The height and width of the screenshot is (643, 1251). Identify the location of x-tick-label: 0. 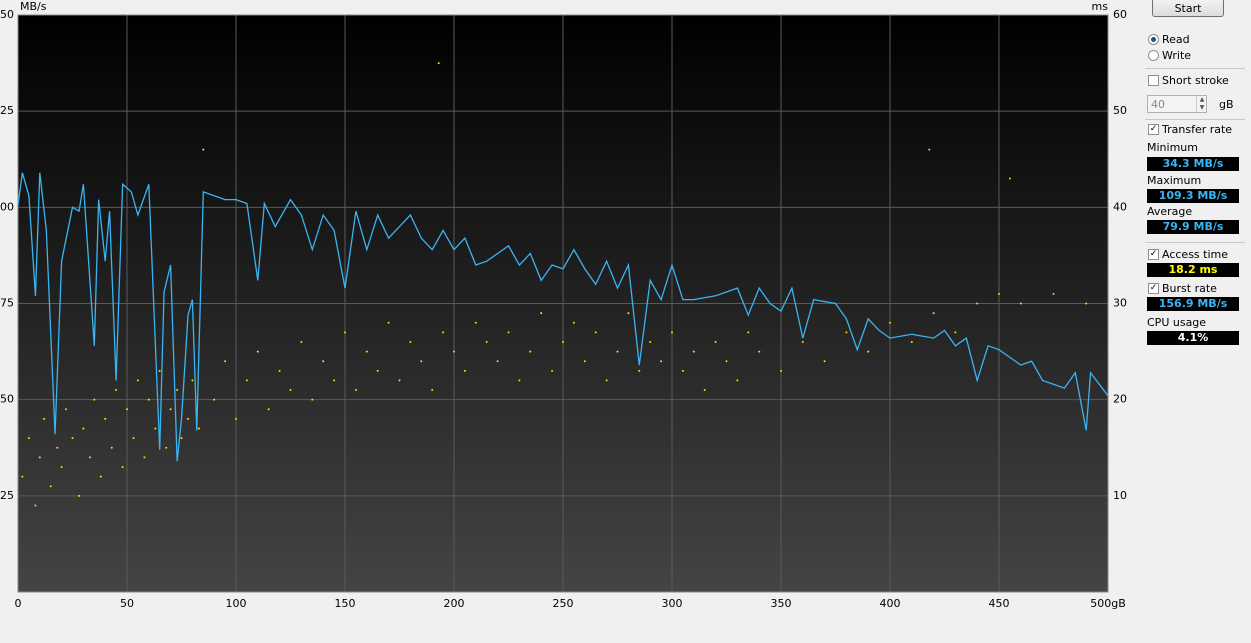
(18, 603).